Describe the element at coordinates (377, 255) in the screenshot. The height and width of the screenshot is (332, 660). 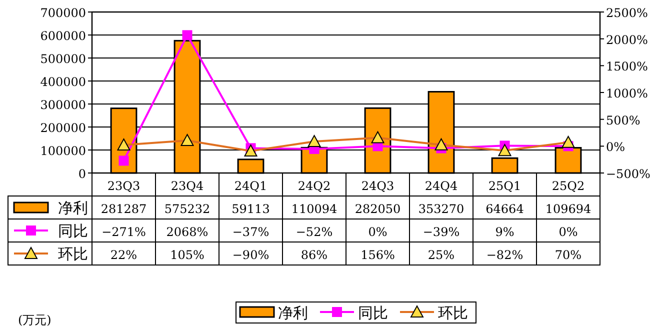
I see `data-label: 156%` at that location.